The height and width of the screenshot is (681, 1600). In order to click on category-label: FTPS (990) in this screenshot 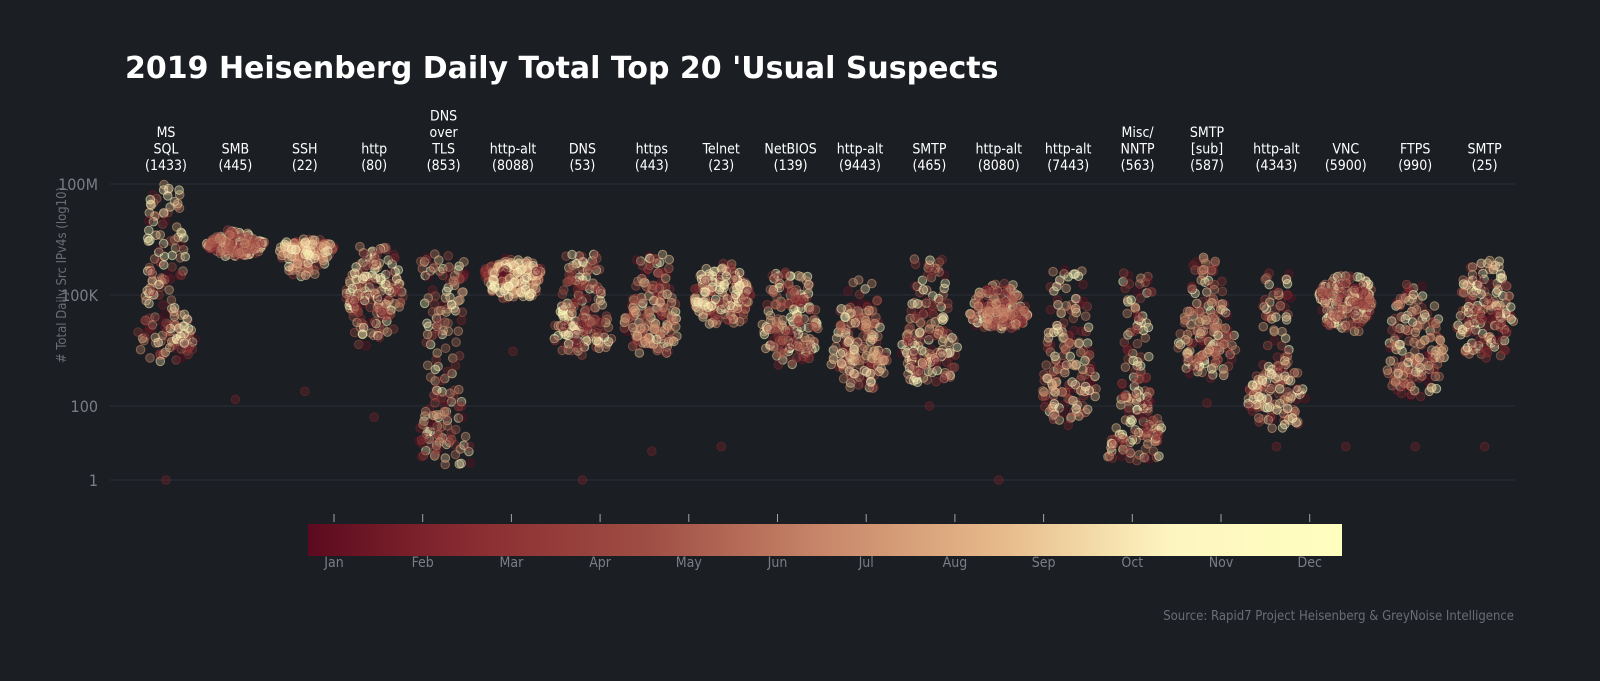, I will do `click(1415, 158)`.